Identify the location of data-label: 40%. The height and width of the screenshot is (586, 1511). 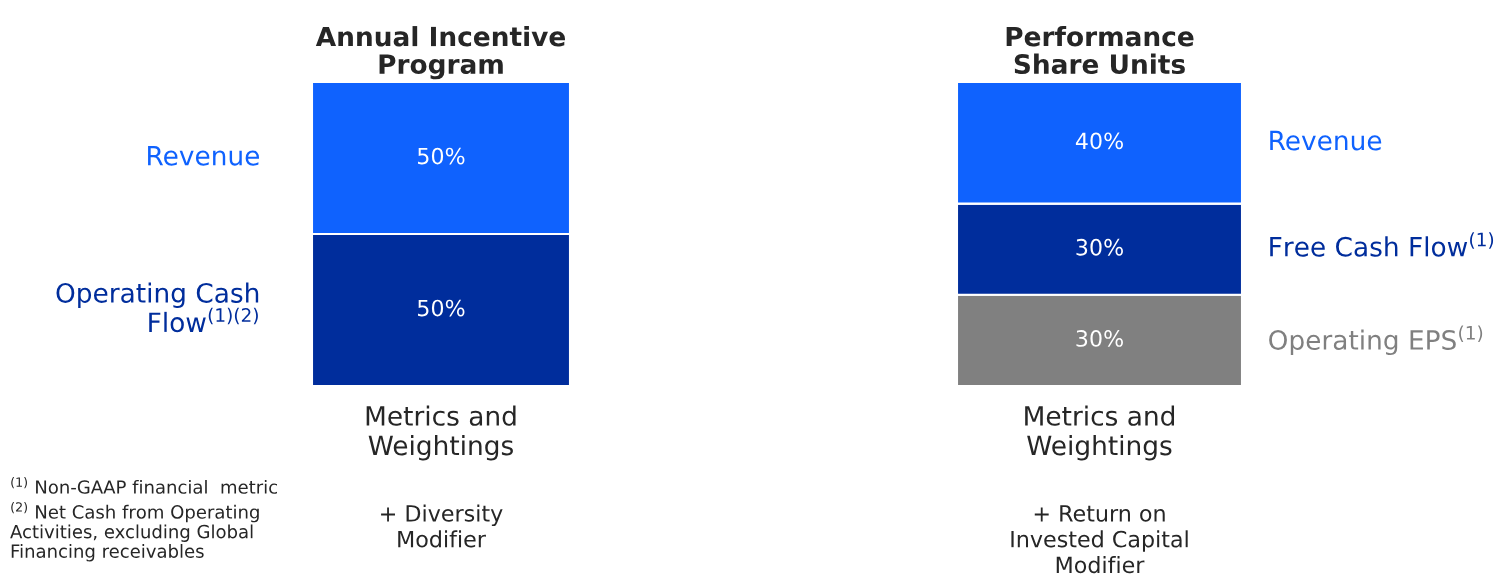
(1099, 141).